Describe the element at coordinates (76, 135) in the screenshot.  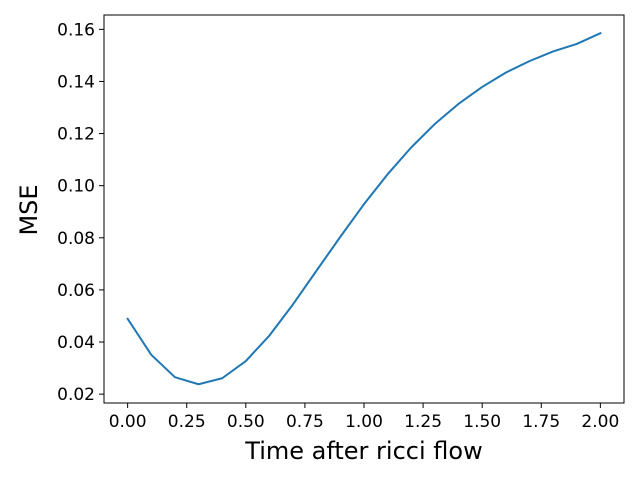
I see `y-tick-label: 0.12` at that location.